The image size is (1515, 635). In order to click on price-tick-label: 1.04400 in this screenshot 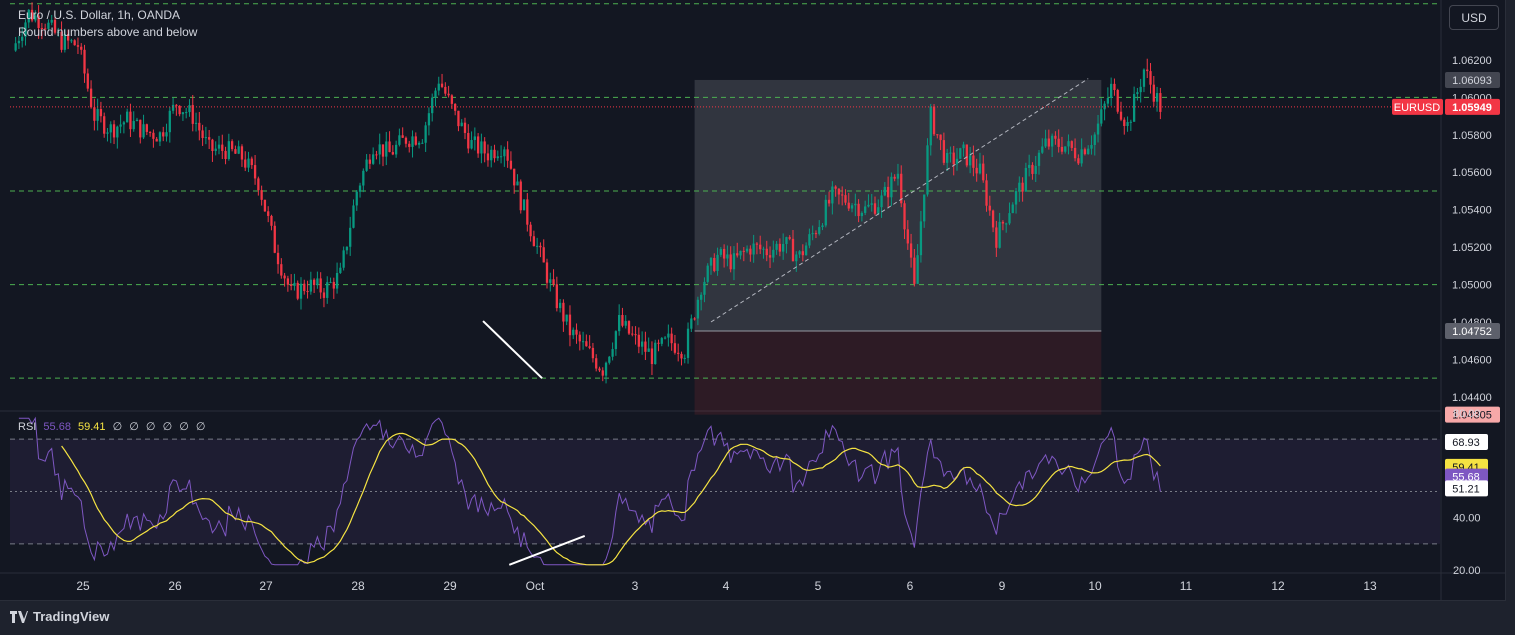, I will do `click(1472, 398)`.